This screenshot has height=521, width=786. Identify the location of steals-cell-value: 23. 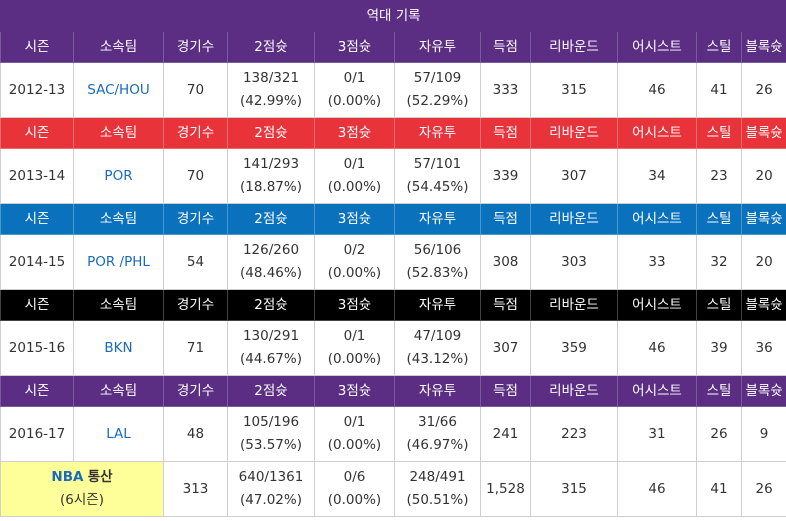
(719, 175).